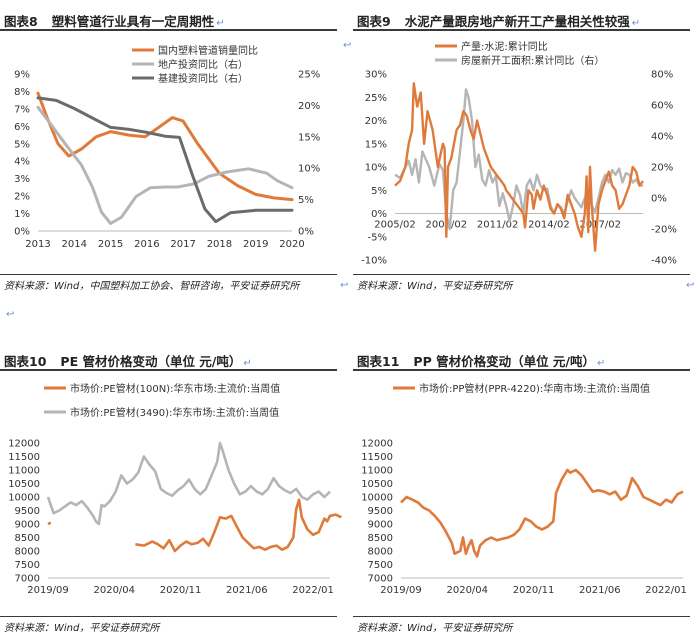  I want to click on y-tick-left: 2%, so click(22, 197).